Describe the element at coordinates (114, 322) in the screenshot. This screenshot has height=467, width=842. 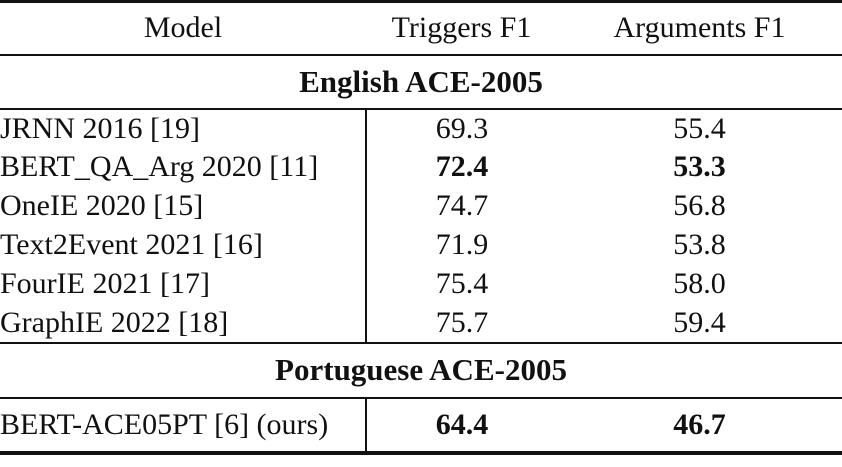
I see `cell-model: GraphIE 2022 [18]` at that location.